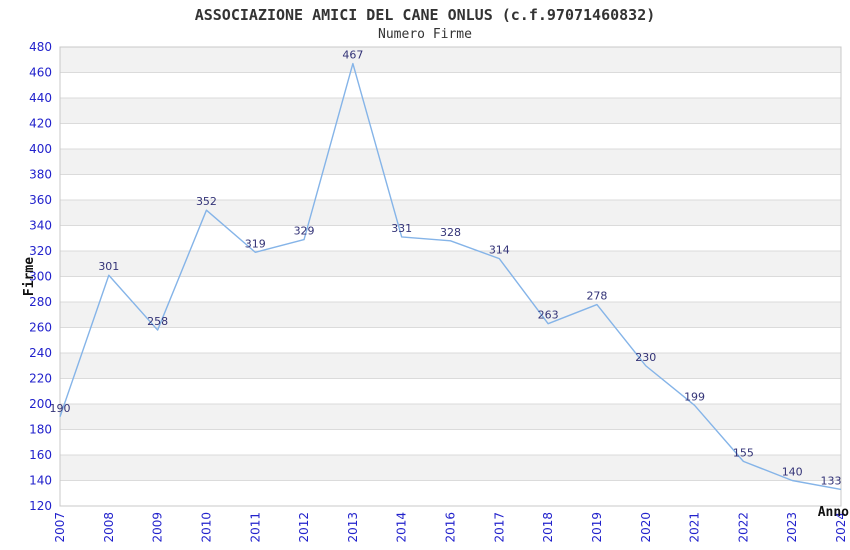  What do you see at coordinates (40, 455) in the screenshot?
I see `y-axis-tick-label: 160` at bounding box center [40, 455].